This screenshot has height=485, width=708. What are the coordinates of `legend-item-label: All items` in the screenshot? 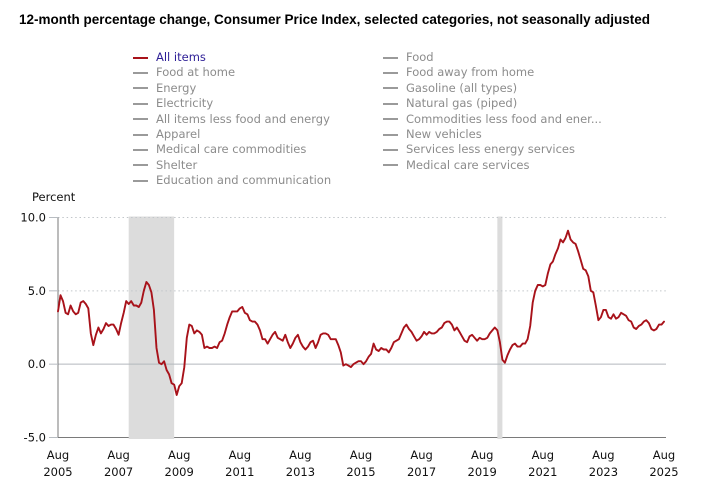 It's located at (181, 56).